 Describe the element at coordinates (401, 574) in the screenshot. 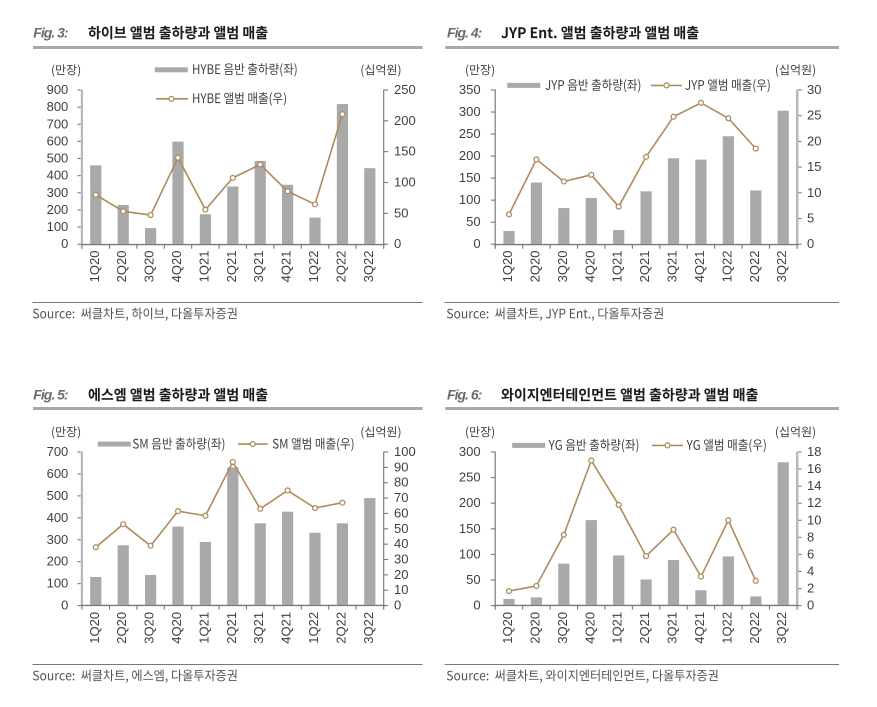

I see `svg-text: 20` at that location.